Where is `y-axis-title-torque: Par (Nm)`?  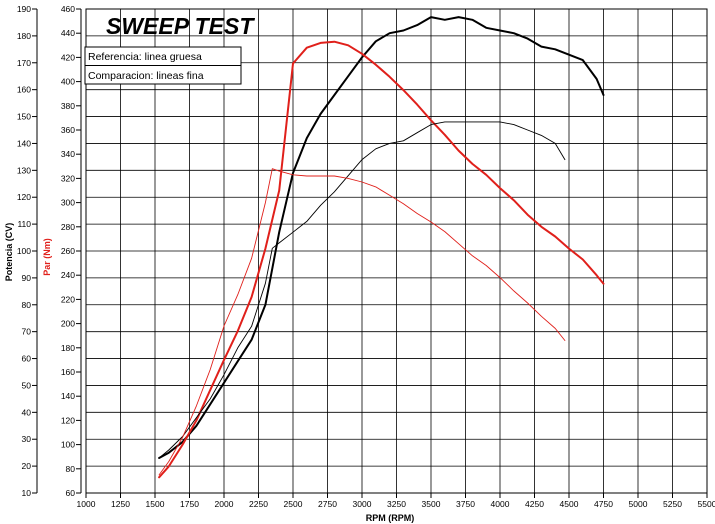
y-axis-title-torque: Par (Nm) is located at coordinates (47, 257).